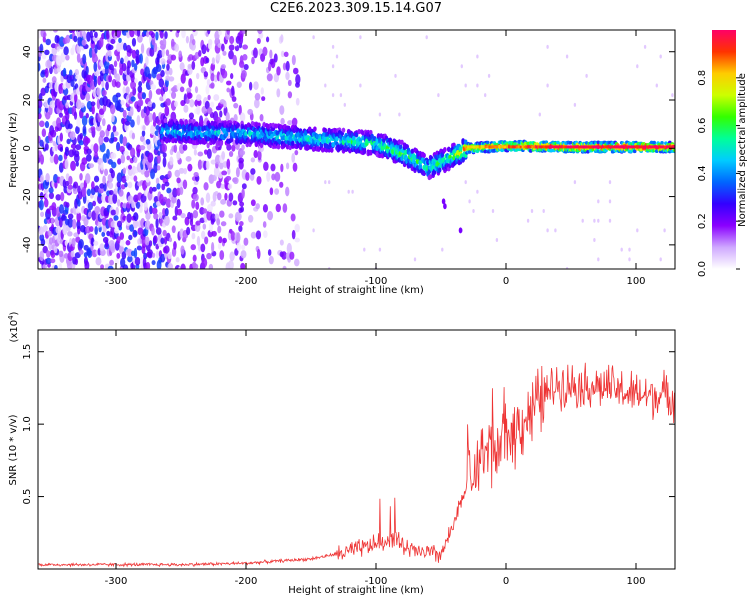 The image size is (750, 600). What do you see at coordinates (742, 150) in the screenshot?
I see `colorbar-label: Normalized spectral amplitude` at bounding box center [742, 150].